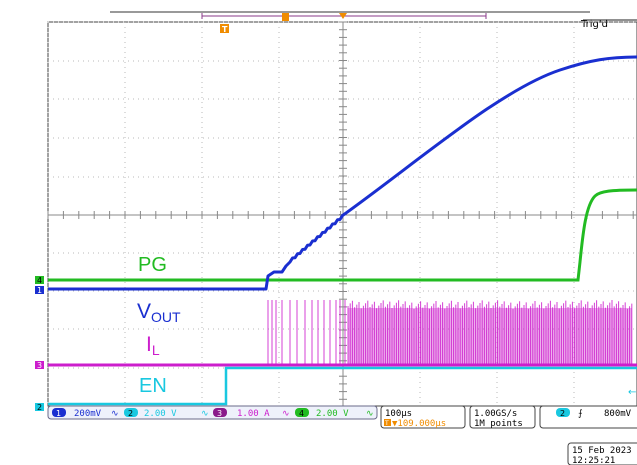 The image size is (637, 465). Describe the element at coordinates (580, 414) in the screenshot. I see `trigger-slope-icon: ⨍` at that location.